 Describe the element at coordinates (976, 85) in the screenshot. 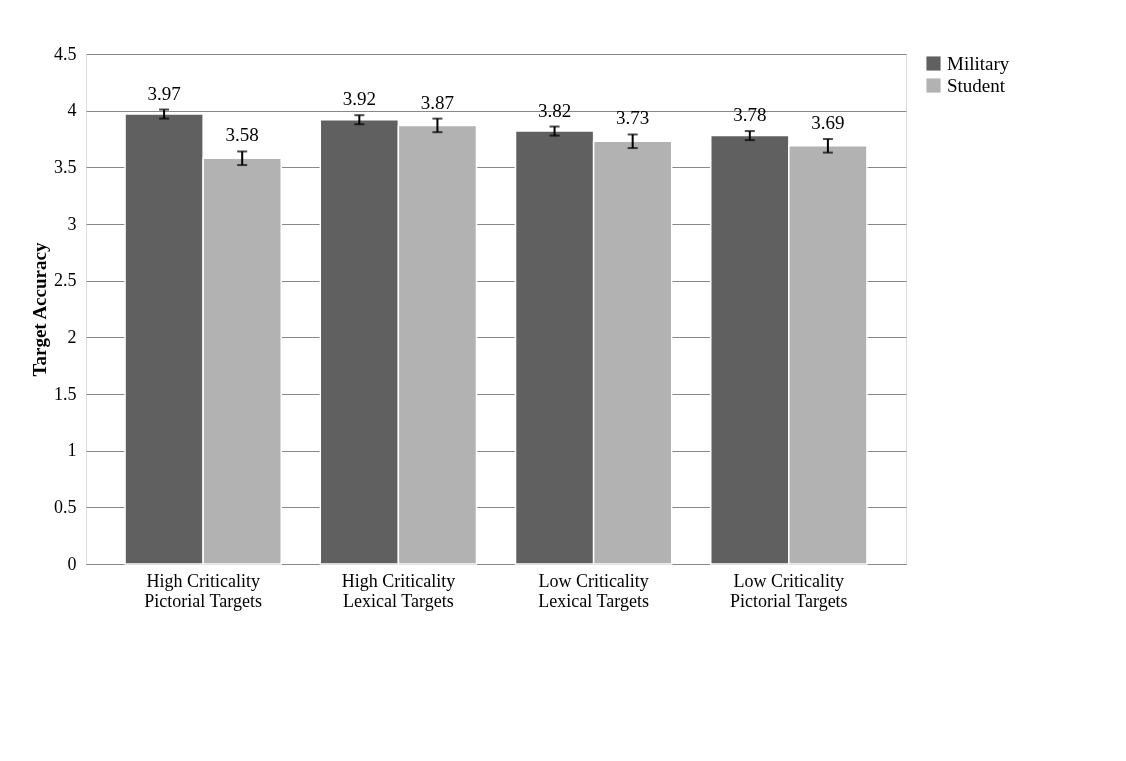

I see `legend-label: Student` at that location.